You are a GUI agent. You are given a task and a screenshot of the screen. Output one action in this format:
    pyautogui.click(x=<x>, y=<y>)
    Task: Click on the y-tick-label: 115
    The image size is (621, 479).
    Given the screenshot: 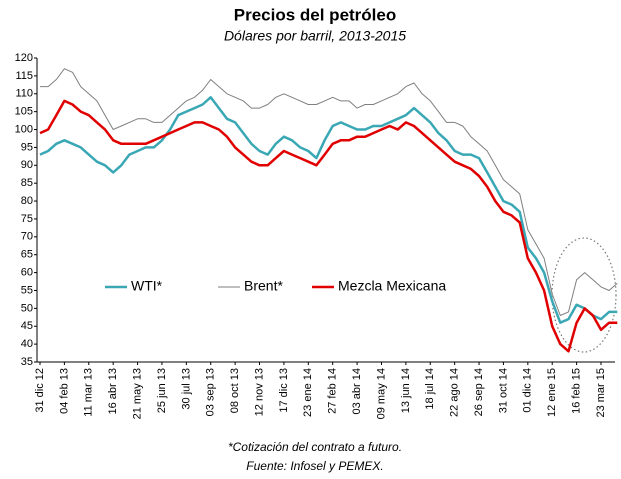 What is the action you would take?
    pyautogui.click(x=24, y=76)
    